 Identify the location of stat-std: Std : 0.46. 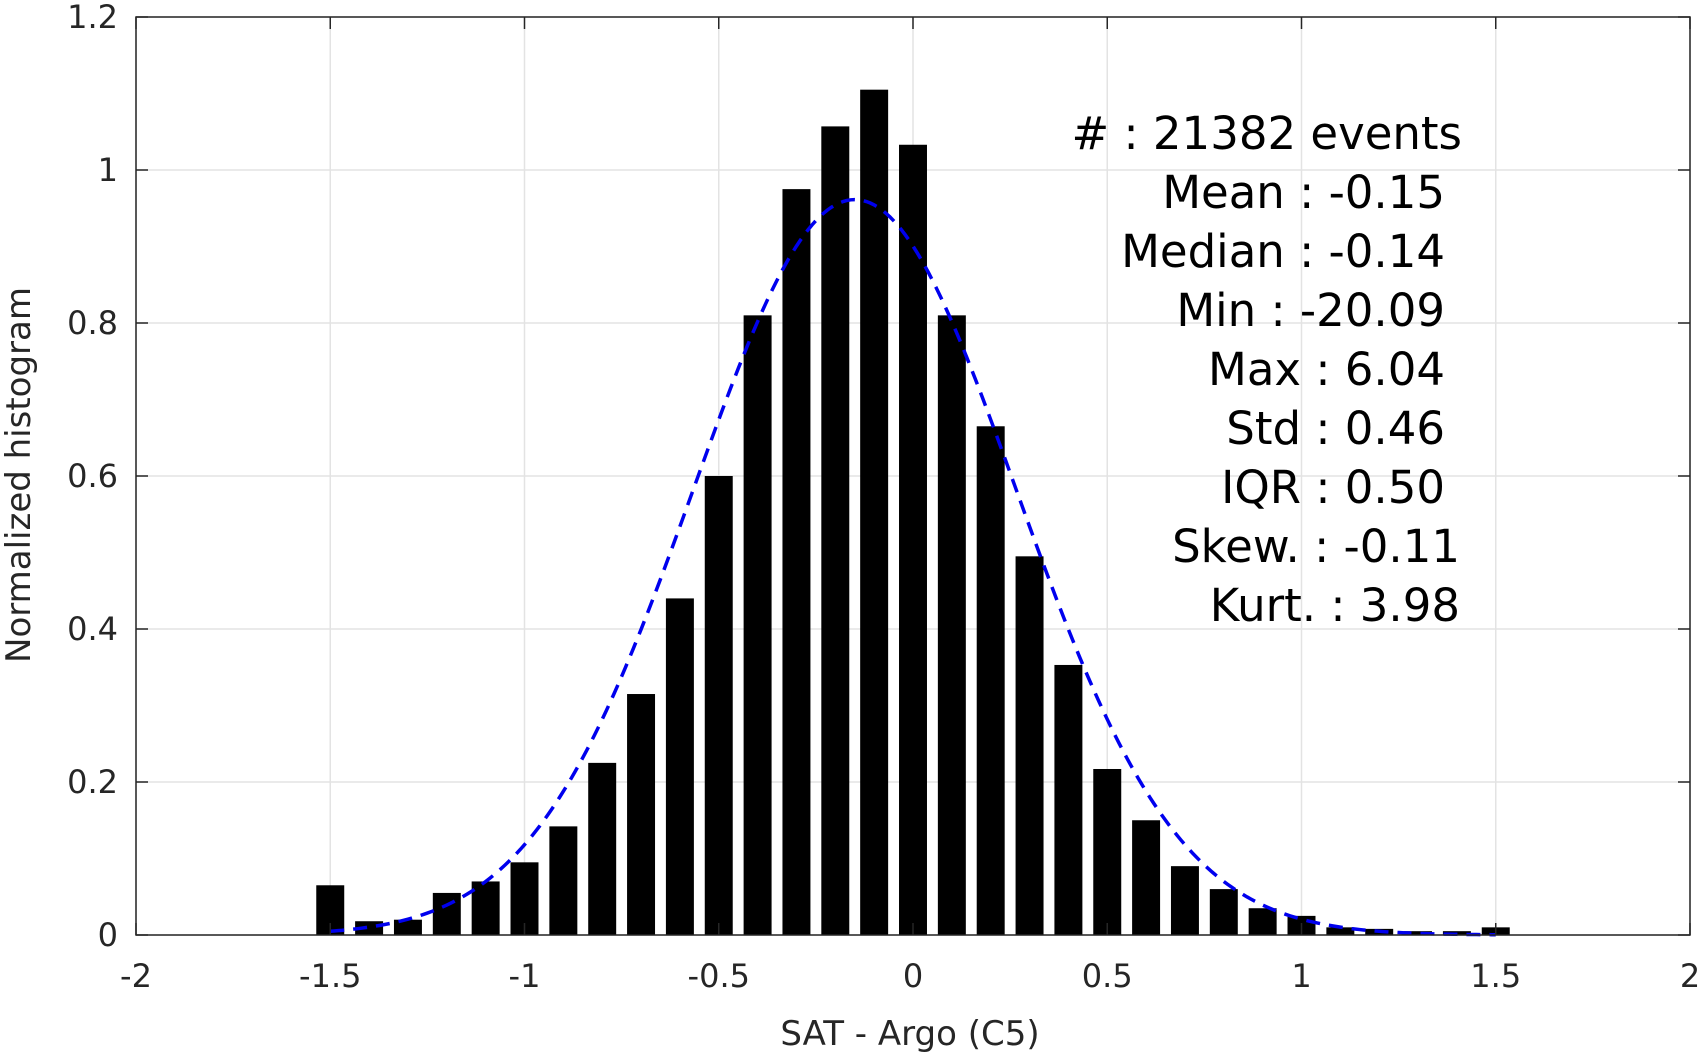
(1335, 428).